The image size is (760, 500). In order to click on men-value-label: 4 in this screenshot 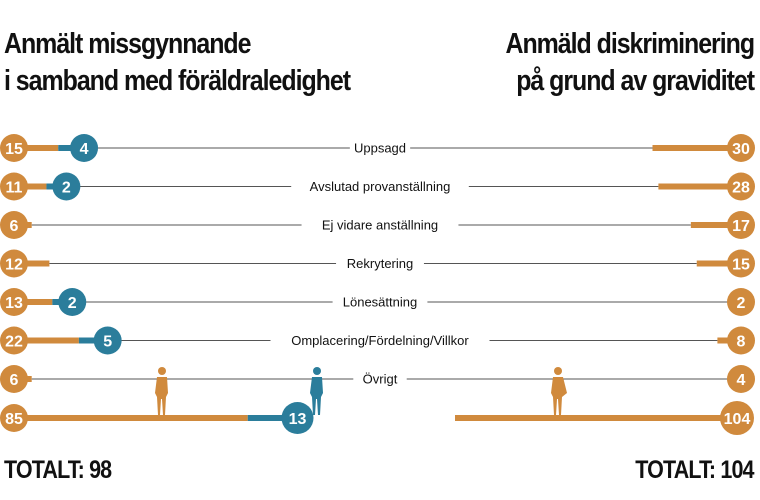, I will do `click(84, 149)`.